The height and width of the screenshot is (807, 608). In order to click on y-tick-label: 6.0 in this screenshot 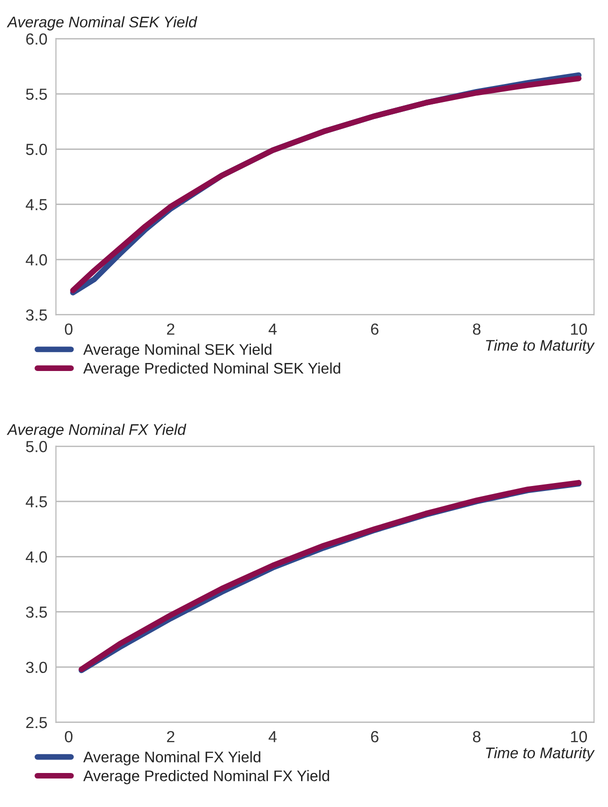, I will do `click(36, 39)`.